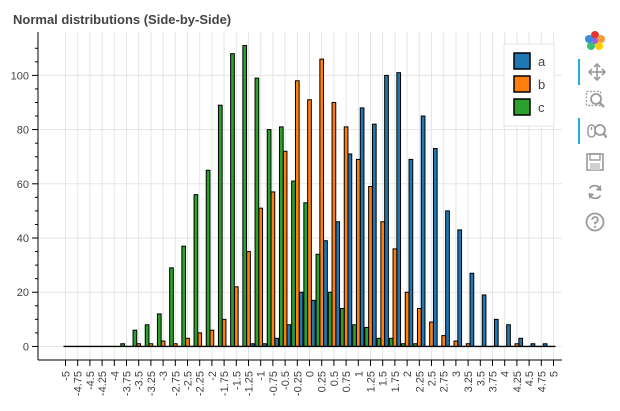  I want to click on bar-c--0.75, so click(269, 238).